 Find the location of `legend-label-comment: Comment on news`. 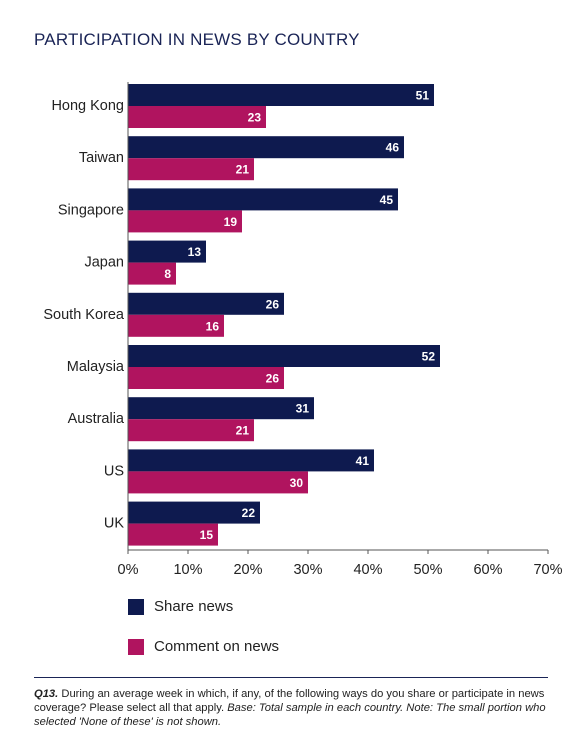

legend-label-comment: Comment on news is located at coordinates (217, 646).